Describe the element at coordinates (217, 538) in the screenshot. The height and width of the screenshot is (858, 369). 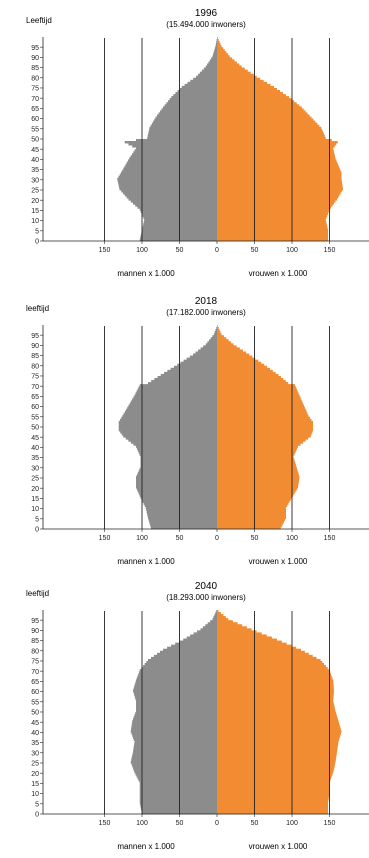
I see `x-tick-label: 0` at that location.